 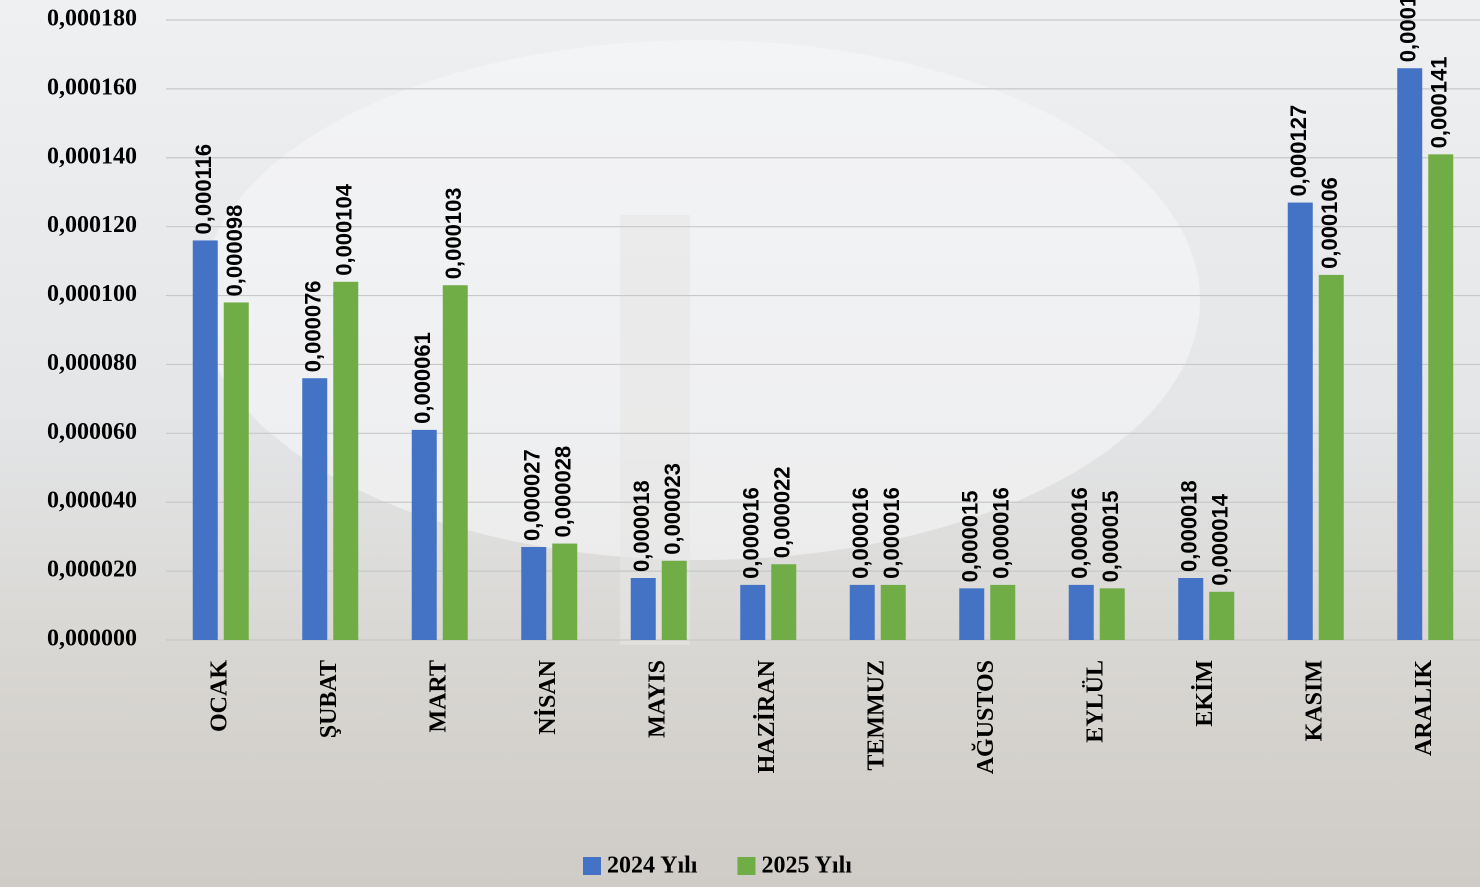 What do you see at coordinates (92, 87) in the screenshot?
I see `y-tick-label: 0,000160` at bounding box center [92, 87].